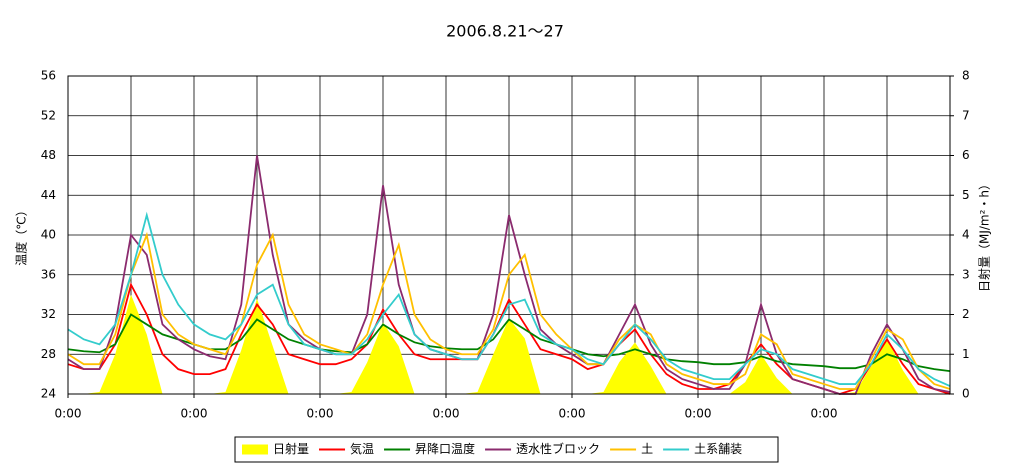 The image size is (1010, 469). Describe the element at coordinates (966, 235) in the screenshot. I see `y2-tick-label: 4` at that location.